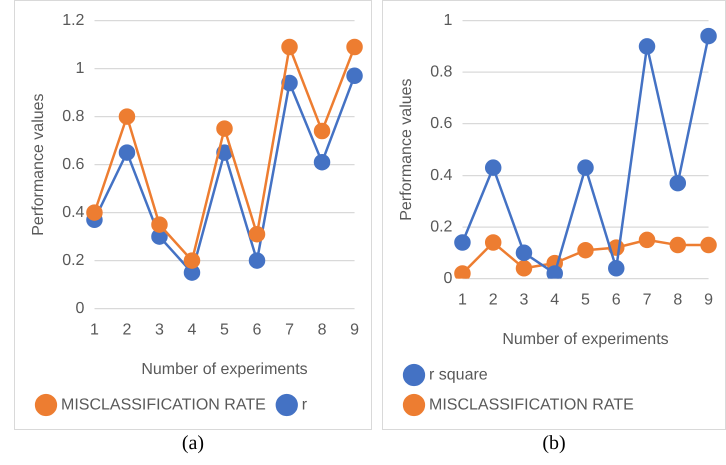 The image size is (726, 465). What do you see at coordinates (193, 443) in the screenshot?
I see `text: (a)` at bounding box center [193, 443].